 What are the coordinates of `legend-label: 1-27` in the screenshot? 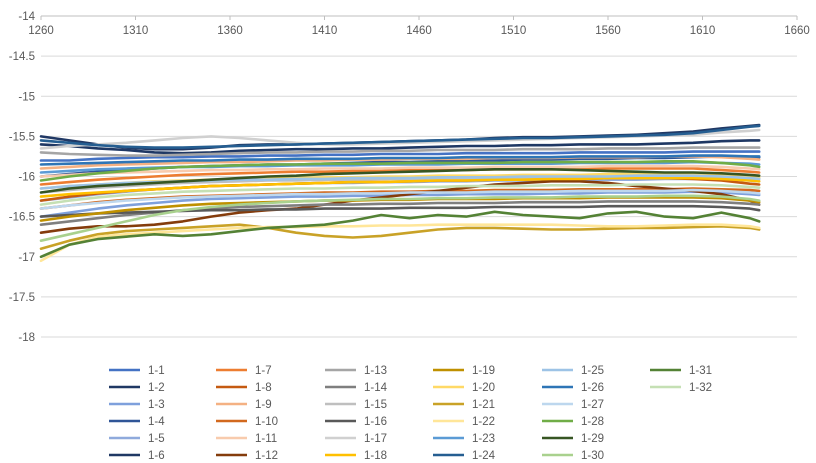 It's located at (592, 405).